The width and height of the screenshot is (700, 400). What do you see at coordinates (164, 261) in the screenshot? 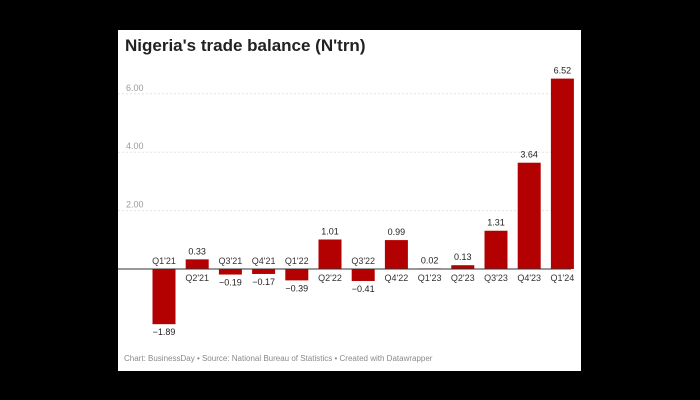
I see `x-category-label: Q1'21` at bounding box center [164, 261].